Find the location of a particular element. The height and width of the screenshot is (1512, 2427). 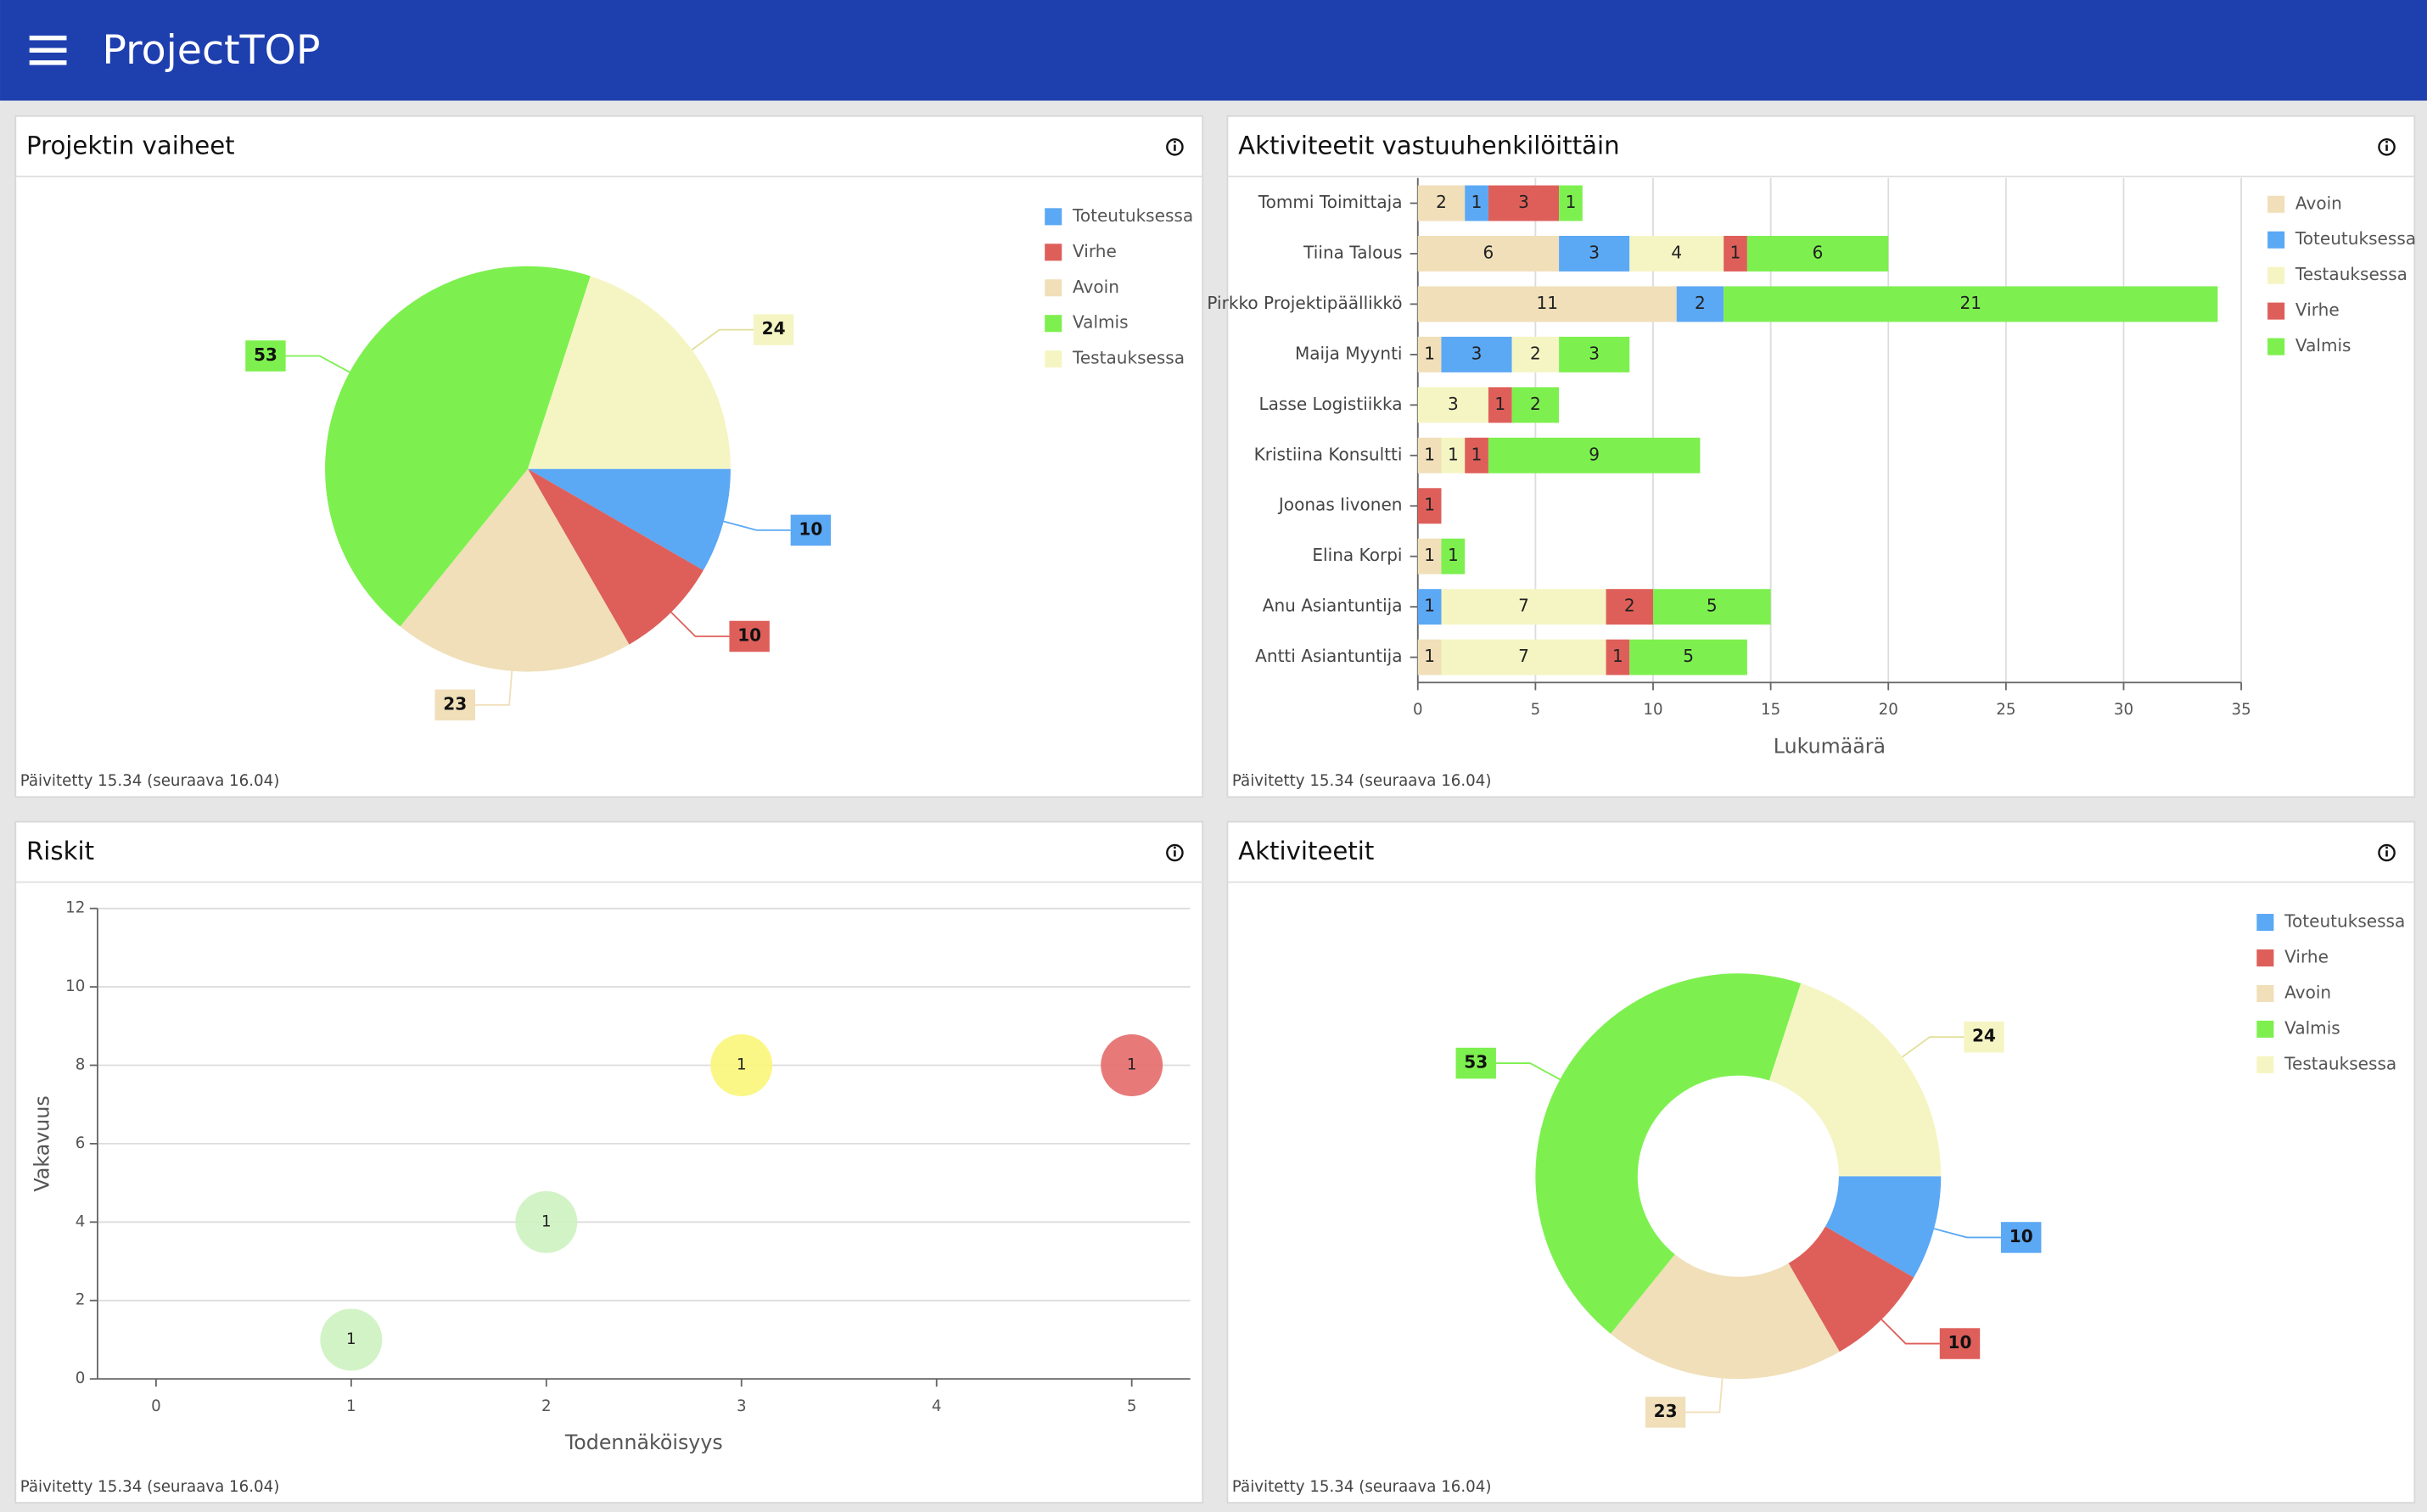

value-label: 24 is located at coordinates (774, 328).